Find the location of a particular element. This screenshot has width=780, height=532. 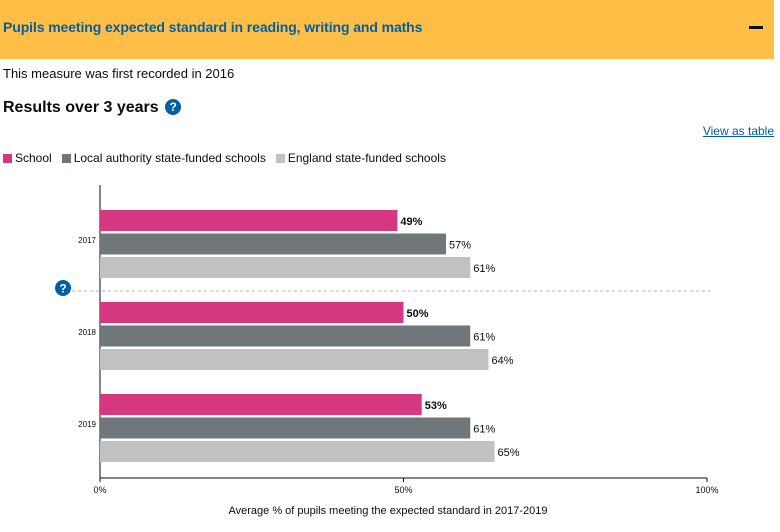

legend-item-school: School is located at coordinates (27, 158).